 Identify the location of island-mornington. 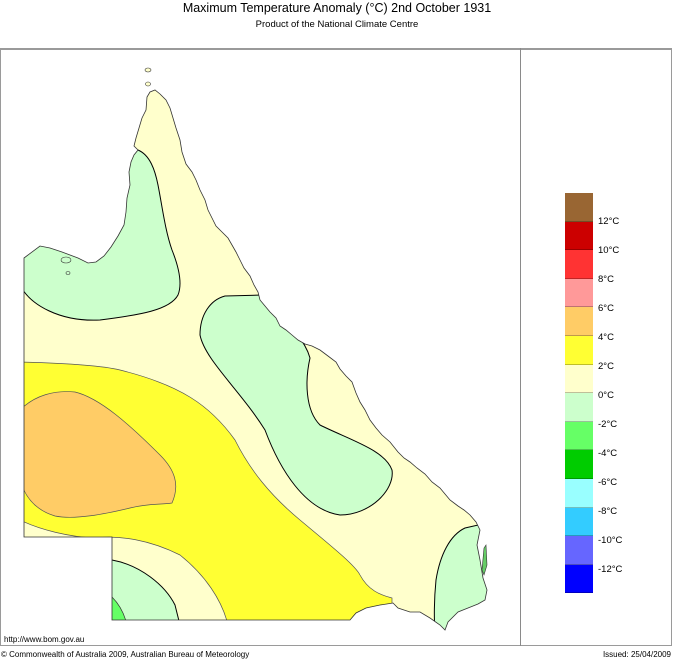
(66, 260).